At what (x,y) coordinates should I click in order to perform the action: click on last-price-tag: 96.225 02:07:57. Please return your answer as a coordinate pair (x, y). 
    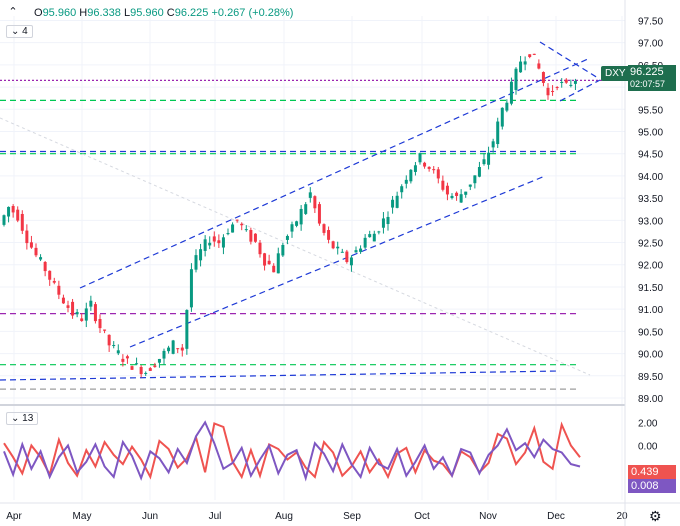
    Looking at the image, I should click on (652, 78).